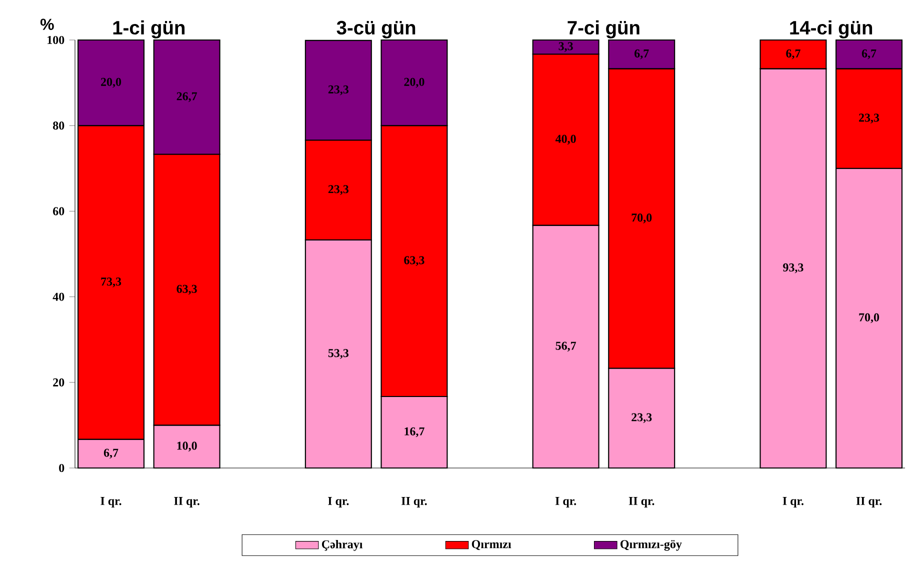 This screenshot has height=571, width=913. What do you see at coordinates (187, 447) in the screenshot?
I see `data-label: 10,0` at bounding box center [187, 447].